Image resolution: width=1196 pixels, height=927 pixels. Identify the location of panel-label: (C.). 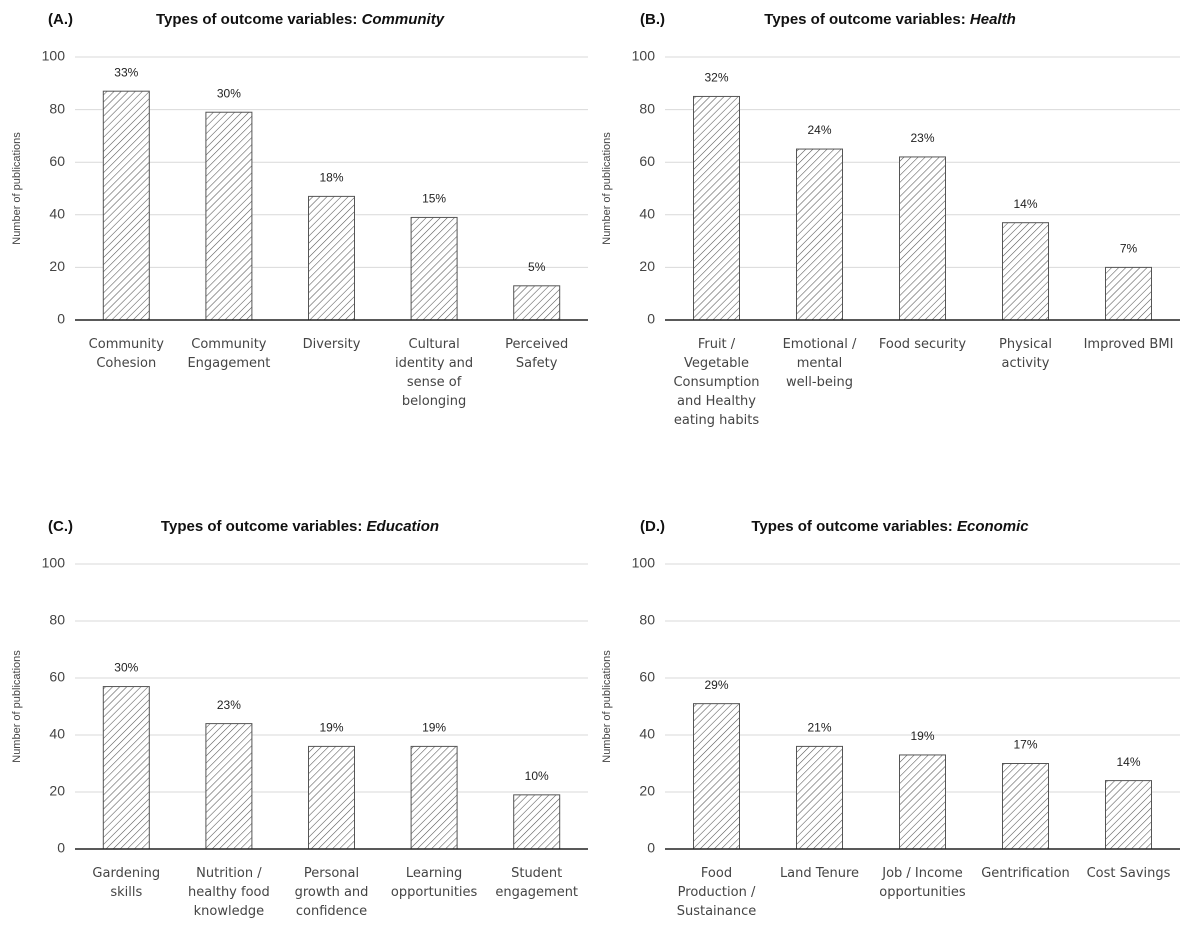
(60, 526).